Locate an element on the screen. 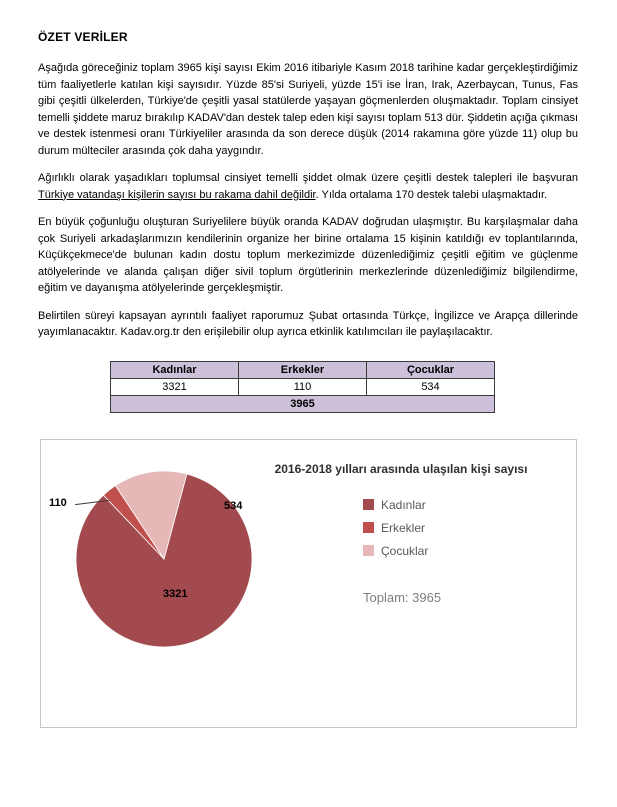 The width and height of the screenshot is (617, 807). table-header-cocuklar: Çocuklar is located at coordinates (430, 369).